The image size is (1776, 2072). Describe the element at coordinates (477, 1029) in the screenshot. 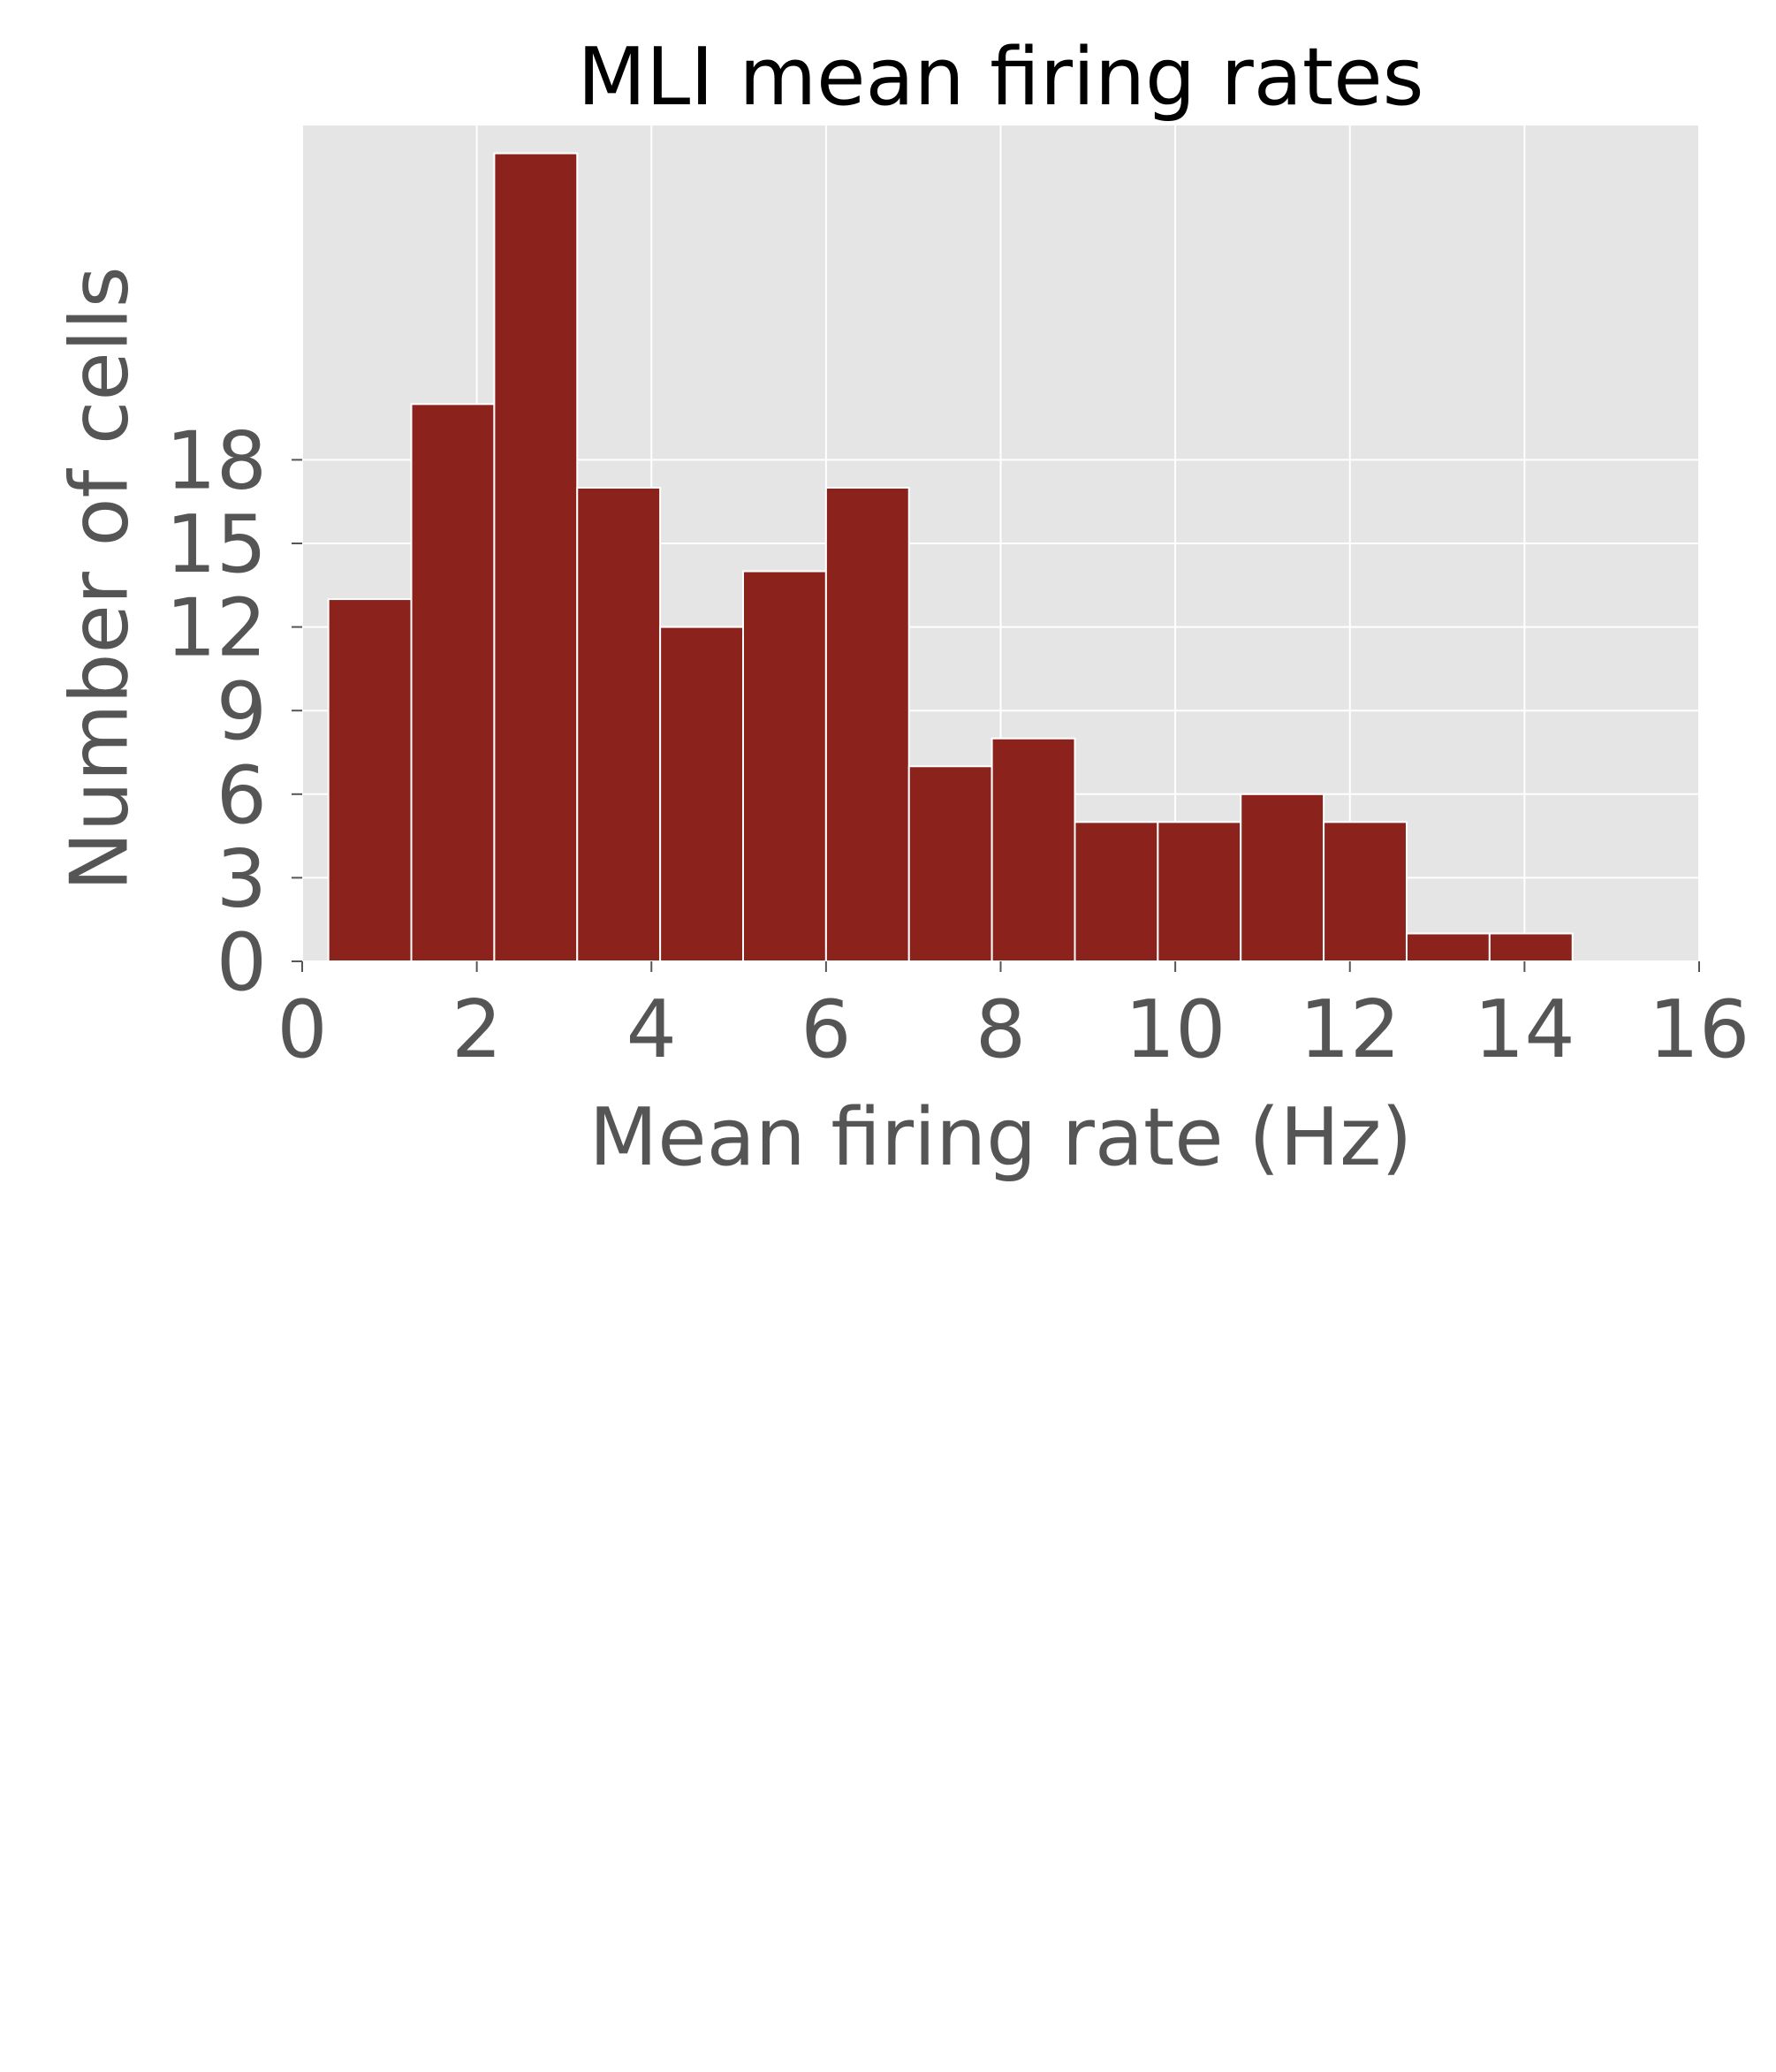

I see `x-tick-label: 2` at that location.